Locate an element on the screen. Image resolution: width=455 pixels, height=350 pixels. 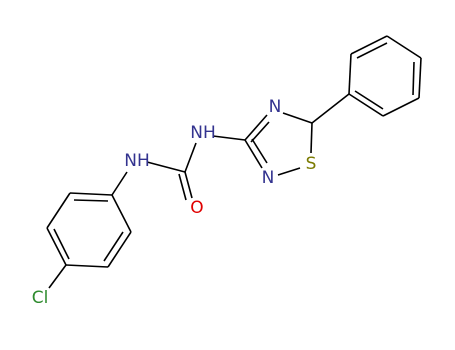
atom-label: O is located at coordinates (196, 208).